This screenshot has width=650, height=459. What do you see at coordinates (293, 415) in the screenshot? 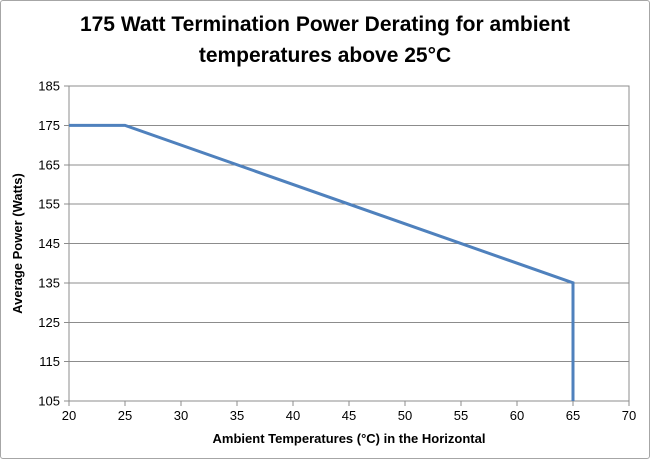
I see `x-tick-label: 40` at bounding box center [293, 415].